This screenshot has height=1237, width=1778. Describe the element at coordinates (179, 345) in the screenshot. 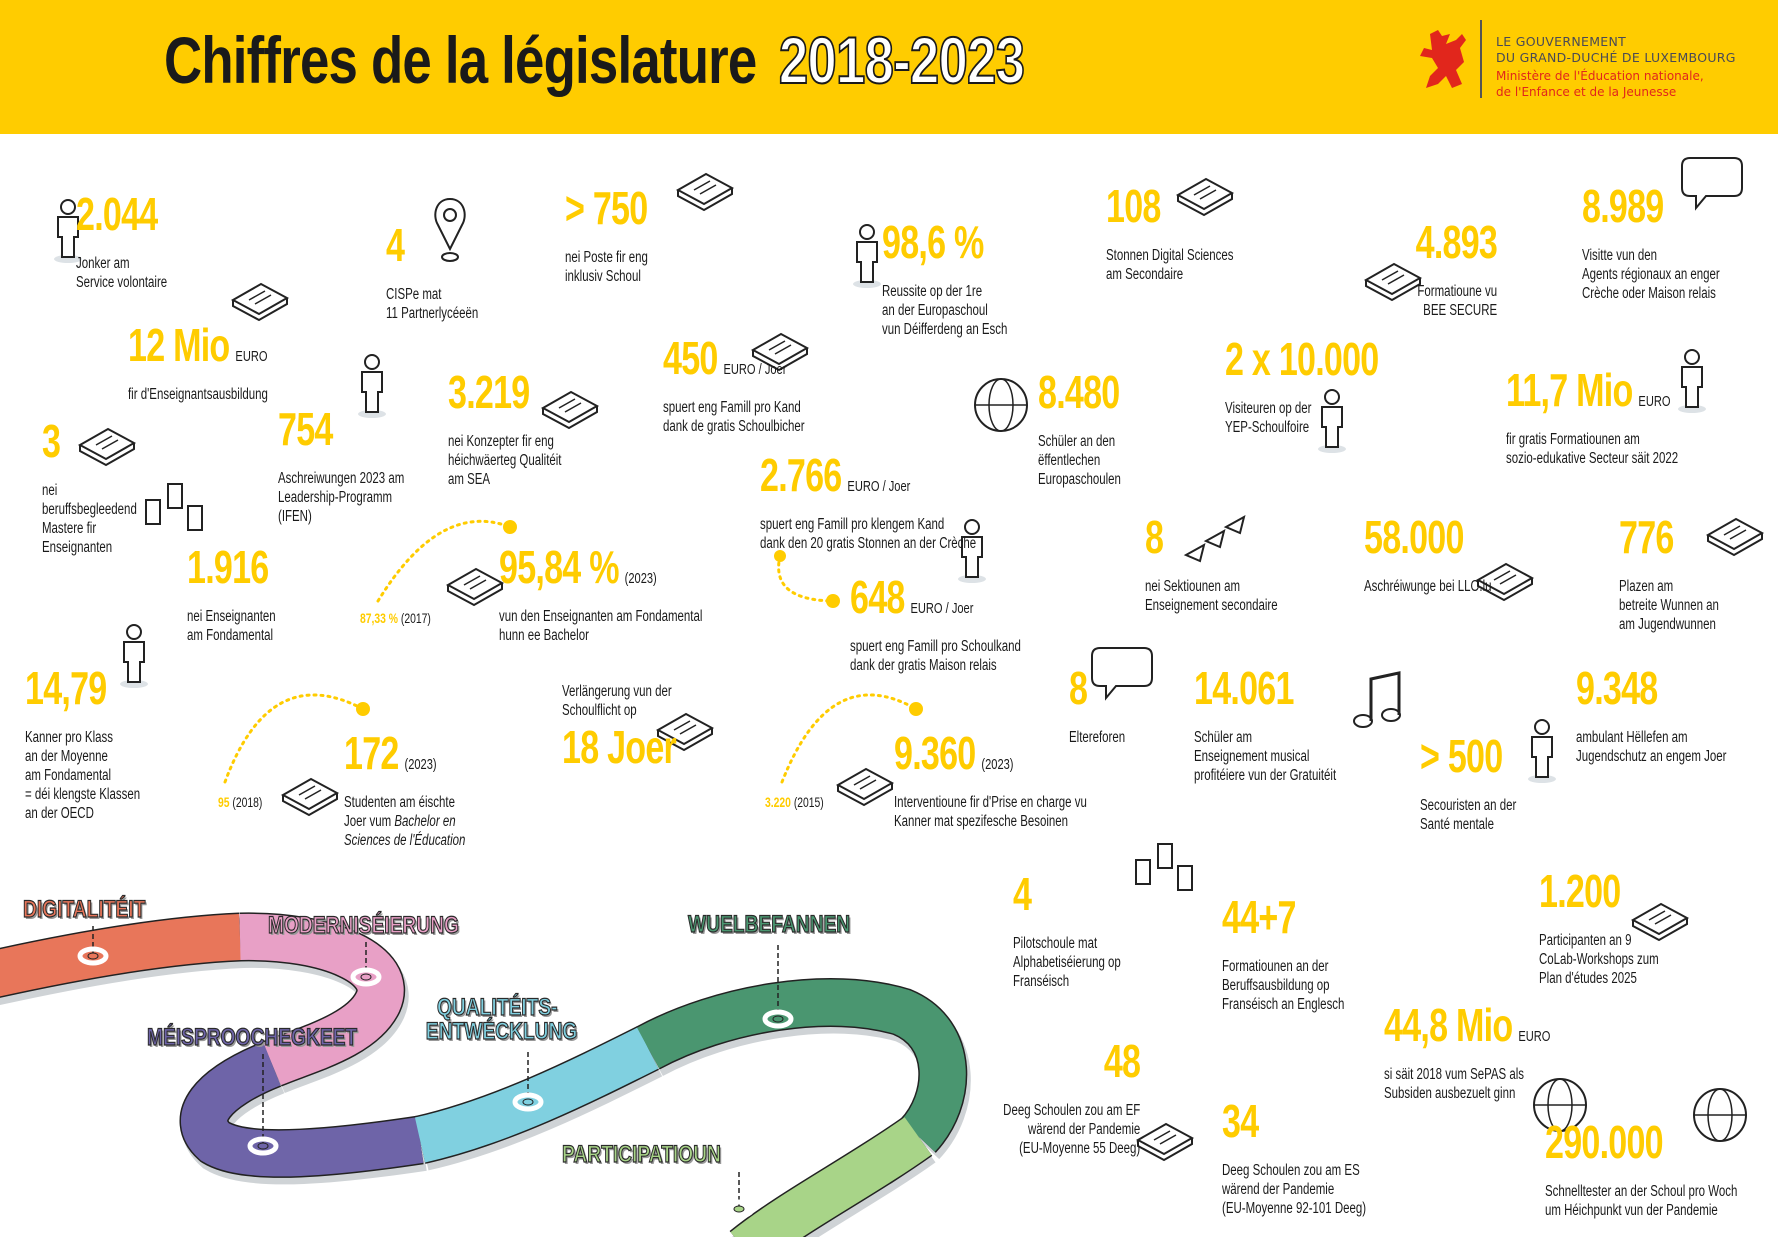

I see `stat-value: 12 Mio` at that location.